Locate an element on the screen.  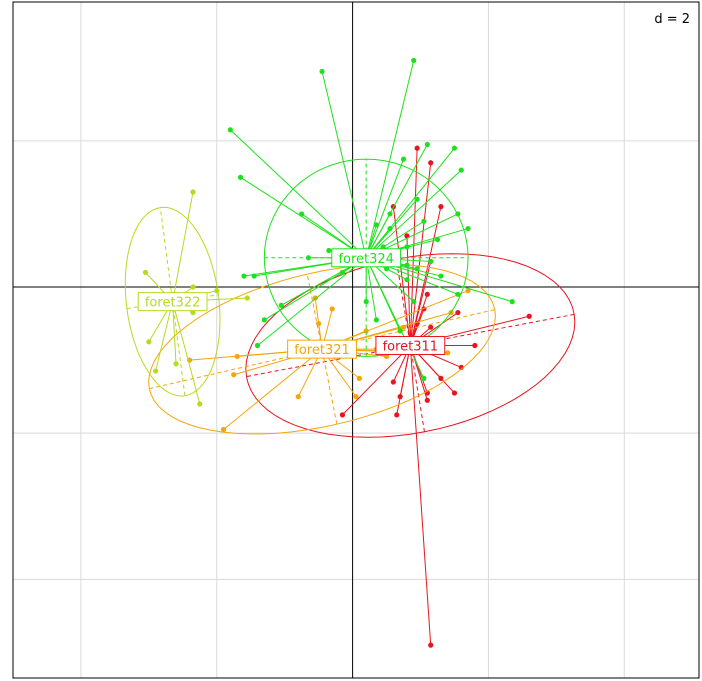
label-foret324: foret324 is located at coordinates (366, 258).